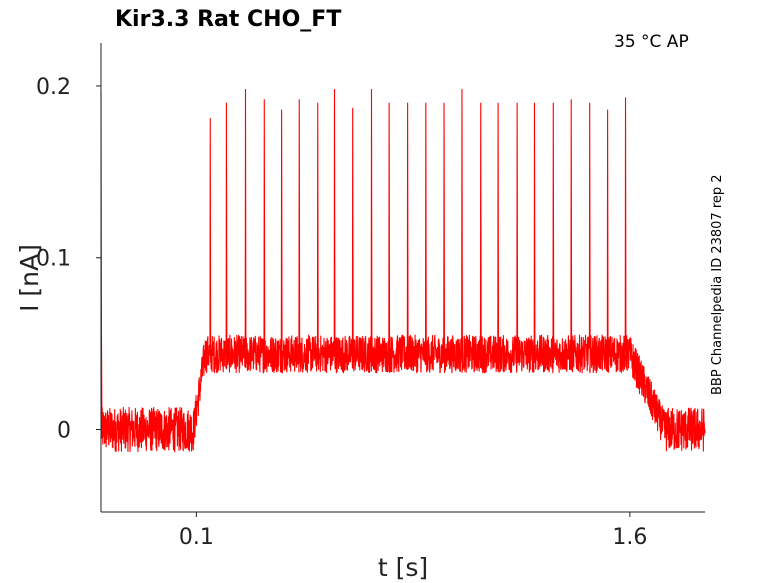 Image resolution: width=778 pixels, height=583 pixels. What do you see at coordinates (196, 537) in the screenshot?
I see `x-tick-label: 0.1` at bounding box center [196, 537].